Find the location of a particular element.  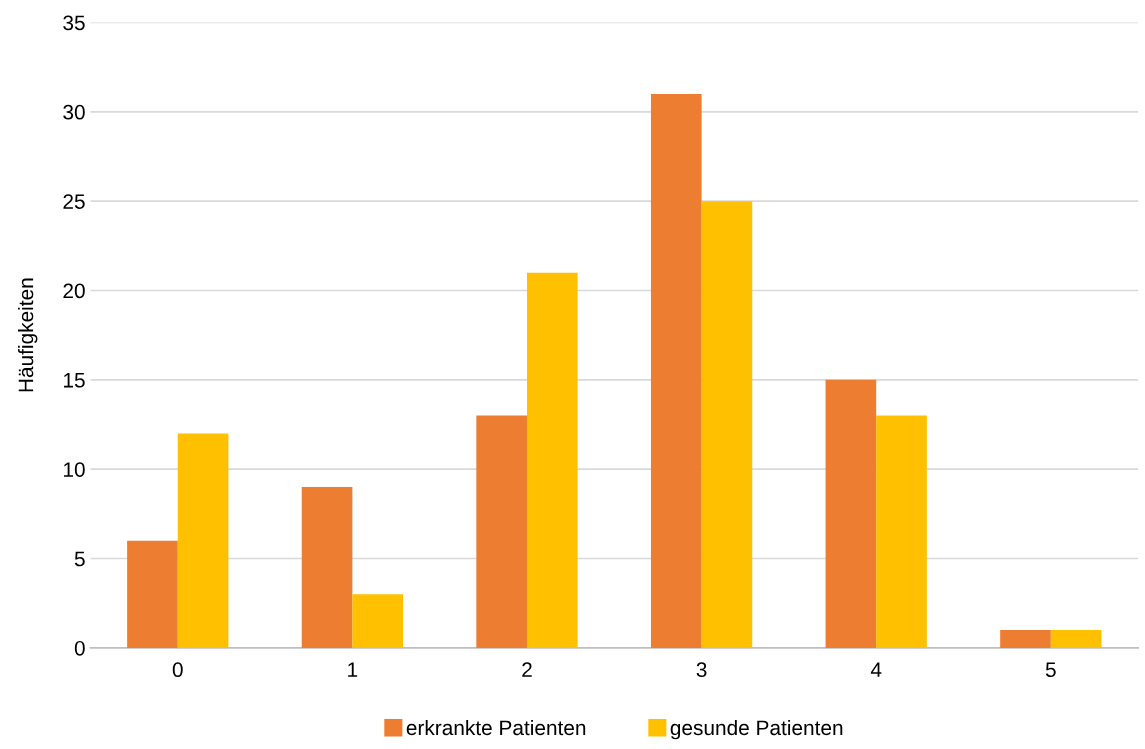

y-tick-label: 20 is located at coordinates (74, 291).